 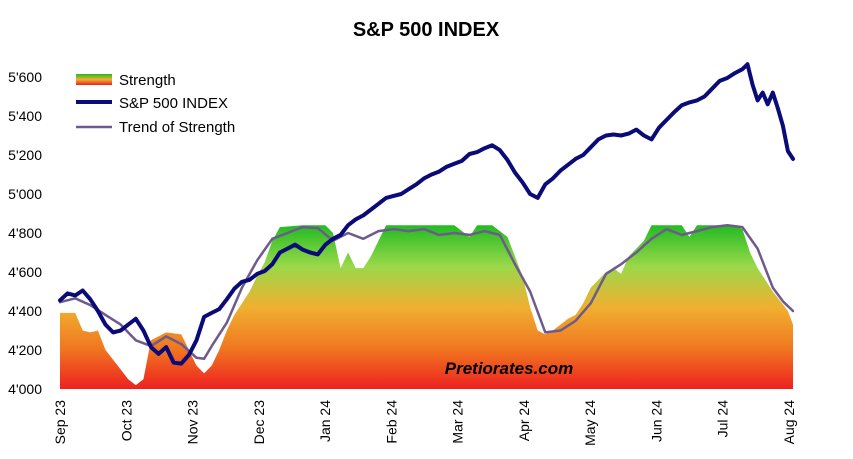 What do you see at coordinates (391, 422) in the screenshot?
I see `x-tick-label: Feb 24` at bounding box center [391, 422].